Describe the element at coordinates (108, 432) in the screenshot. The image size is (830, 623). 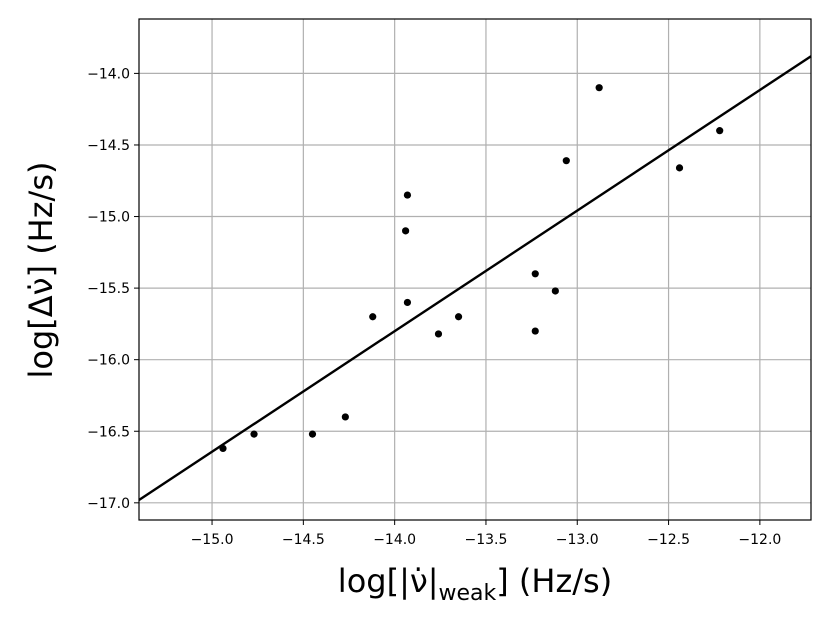
I see `y-tick-label: −16.5` at that location.